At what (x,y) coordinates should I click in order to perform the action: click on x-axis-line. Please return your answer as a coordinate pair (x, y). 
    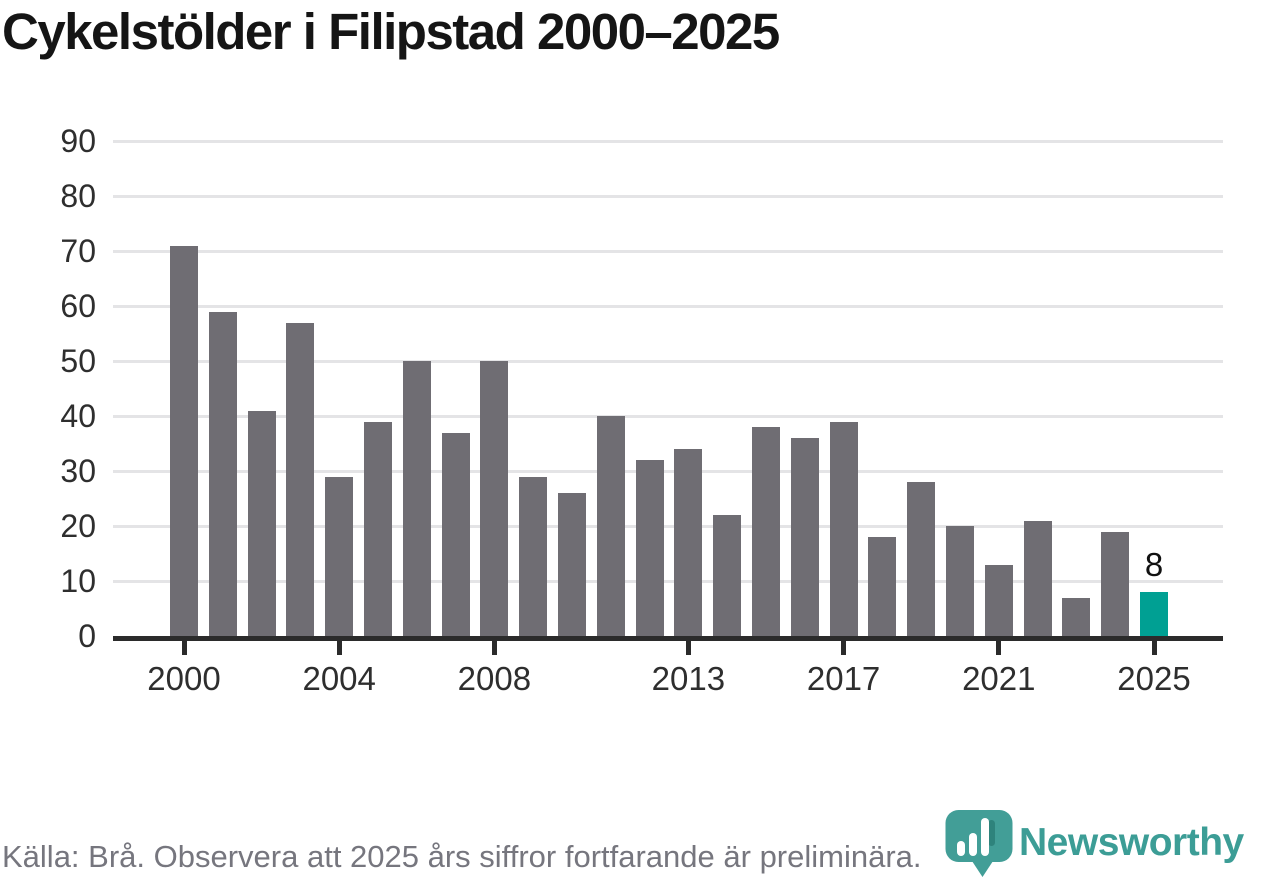
    Looking at the image, I should click on (668, 638).